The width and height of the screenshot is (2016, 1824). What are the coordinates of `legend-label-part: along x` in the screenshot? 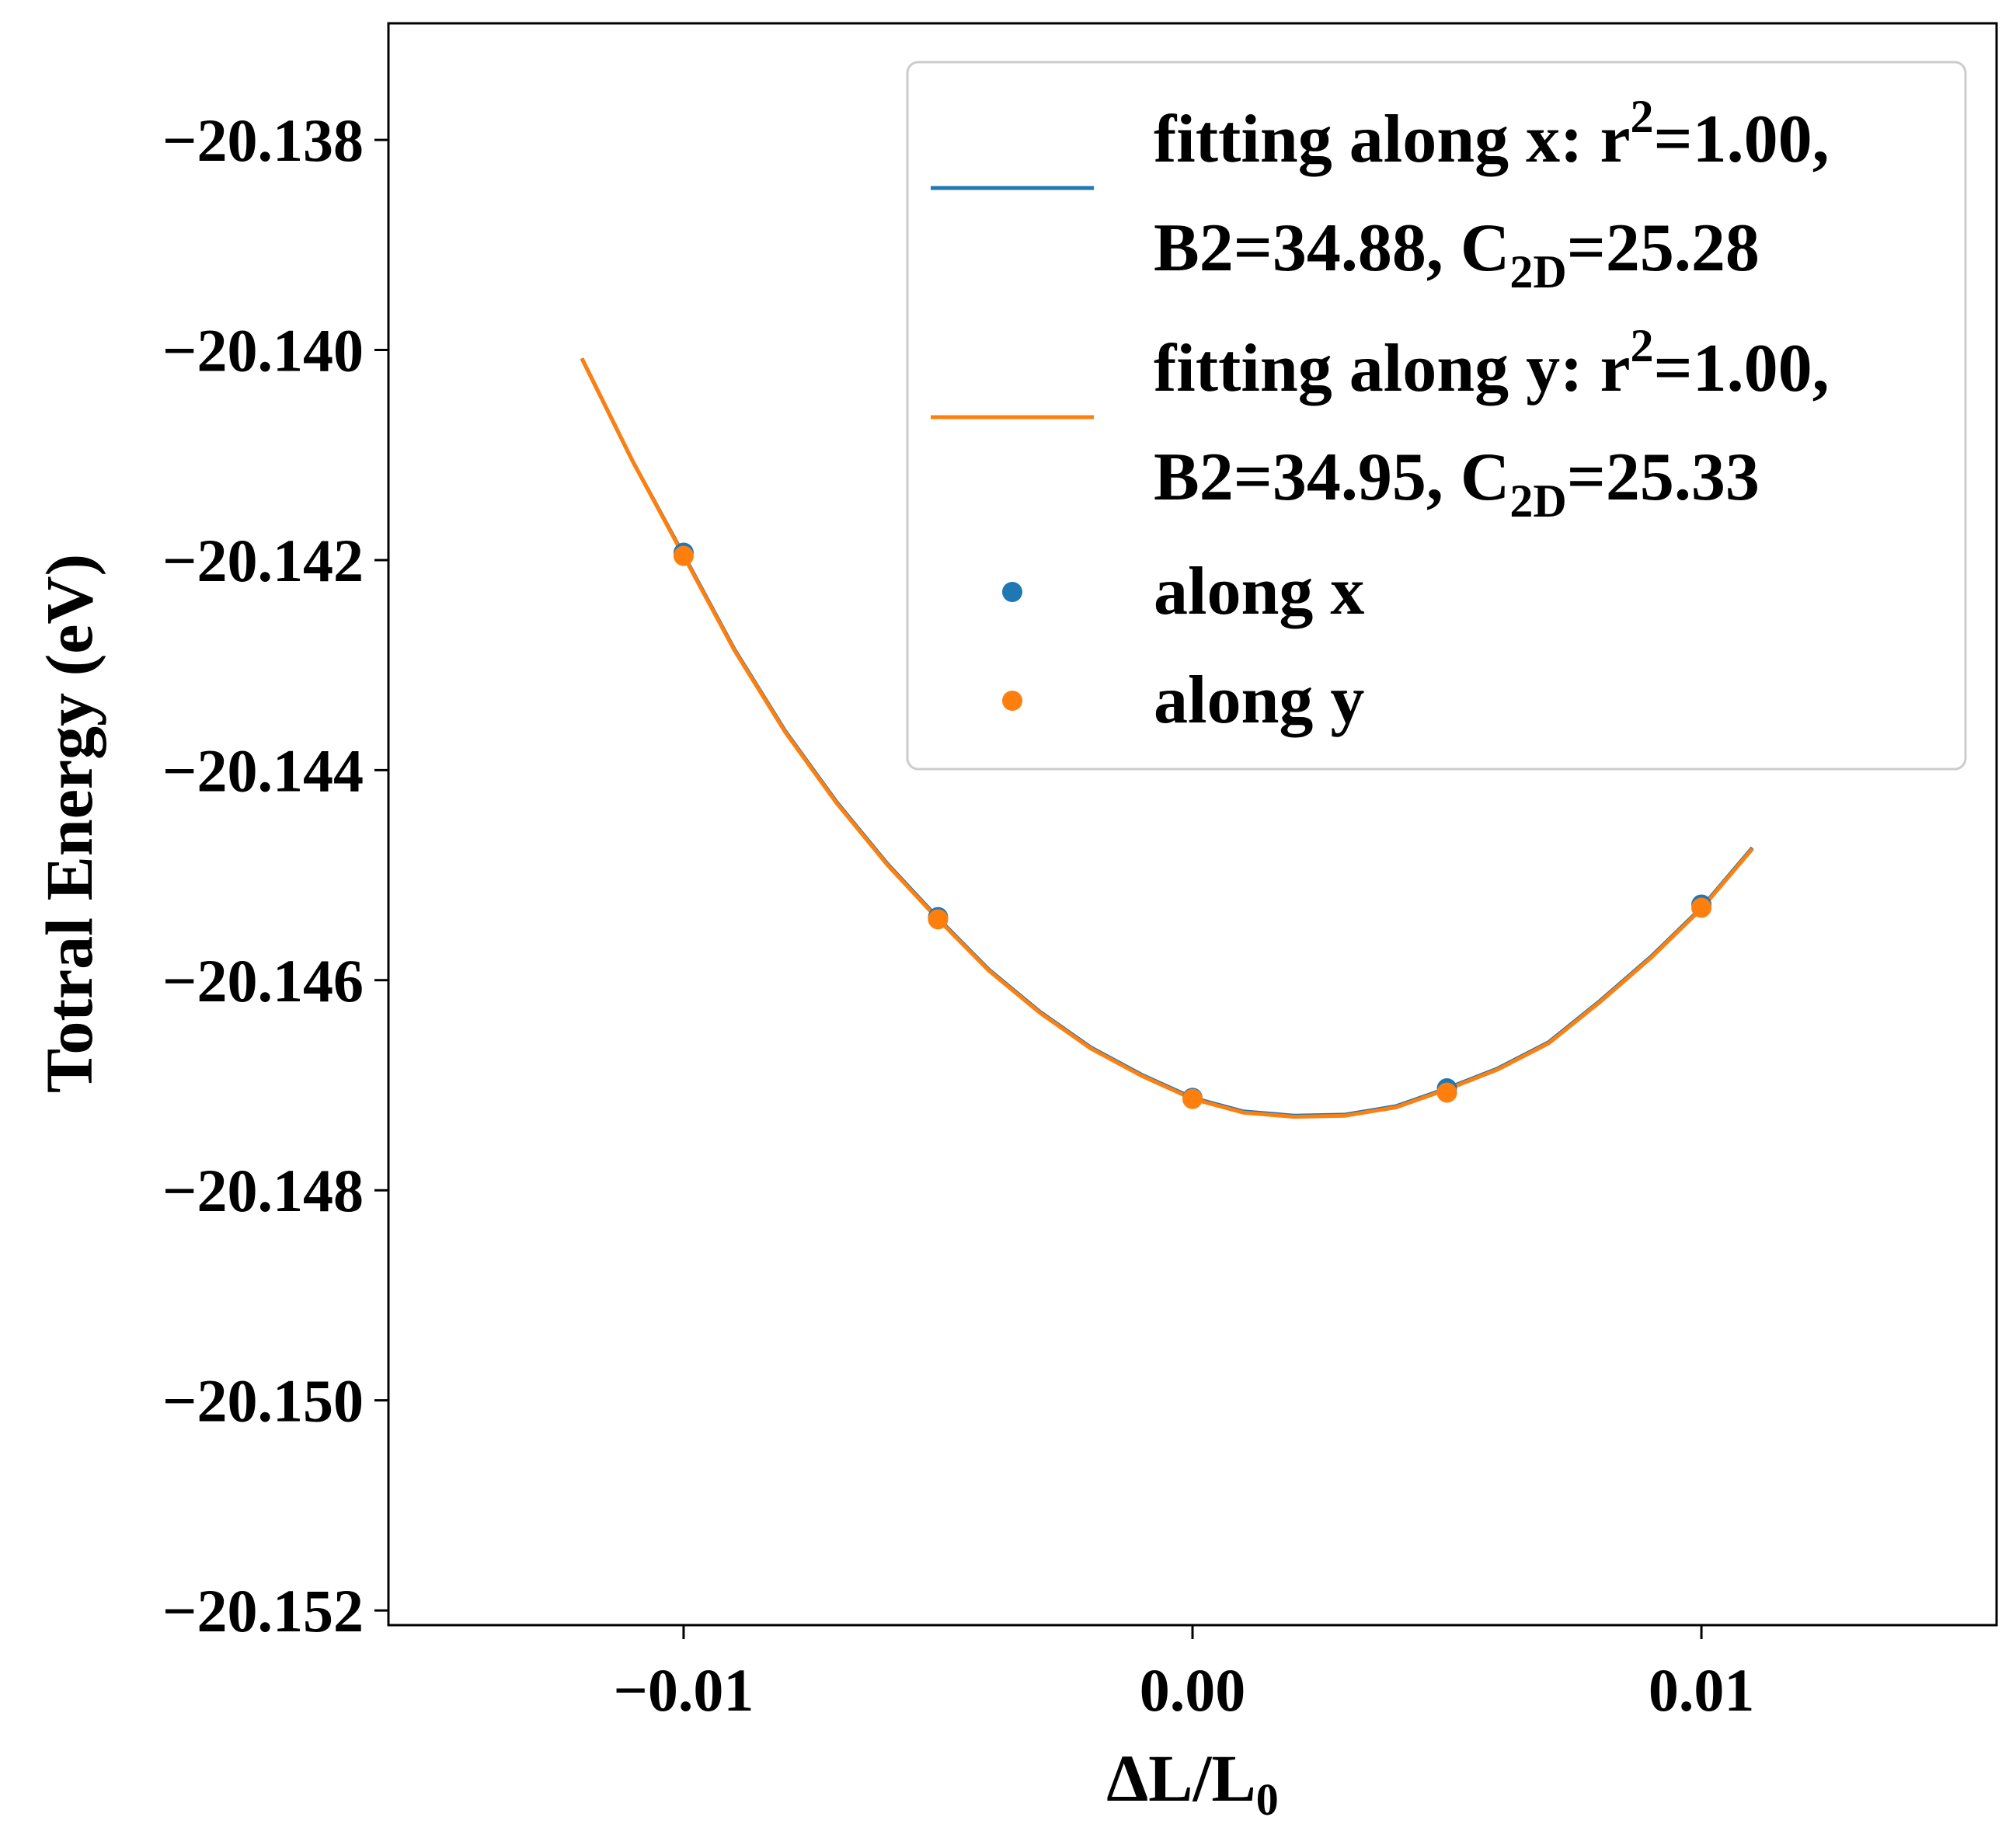 It's located at (1259, 591).